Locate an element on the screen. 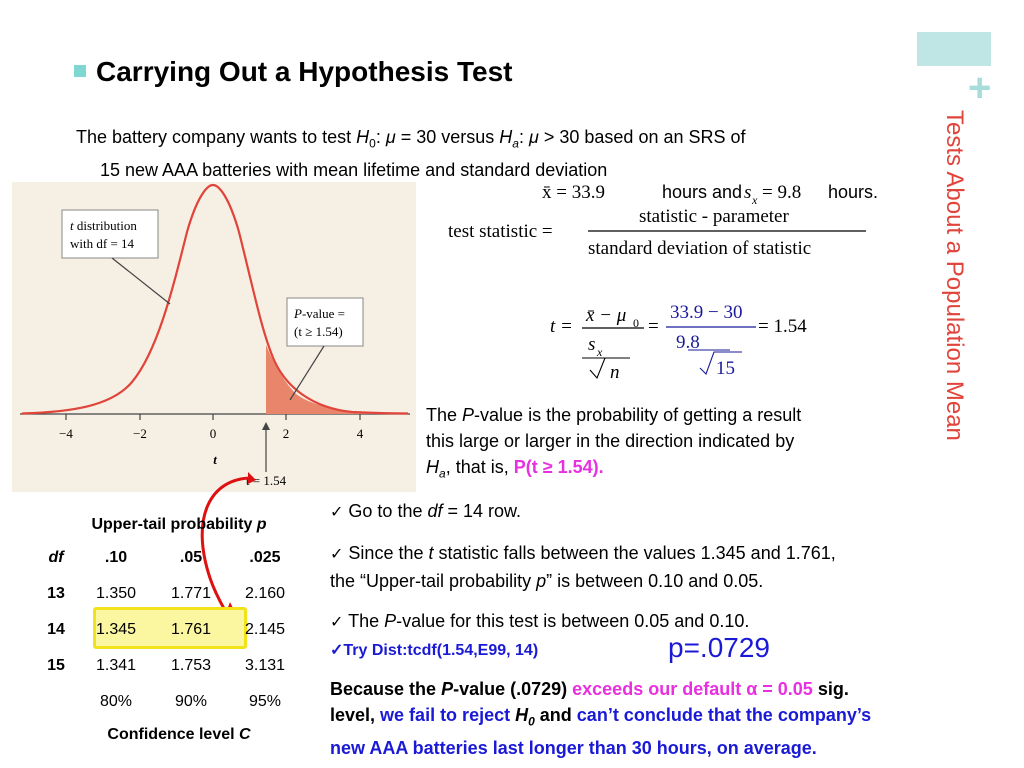  t-dist-callout is located at coordinates (110, 234).